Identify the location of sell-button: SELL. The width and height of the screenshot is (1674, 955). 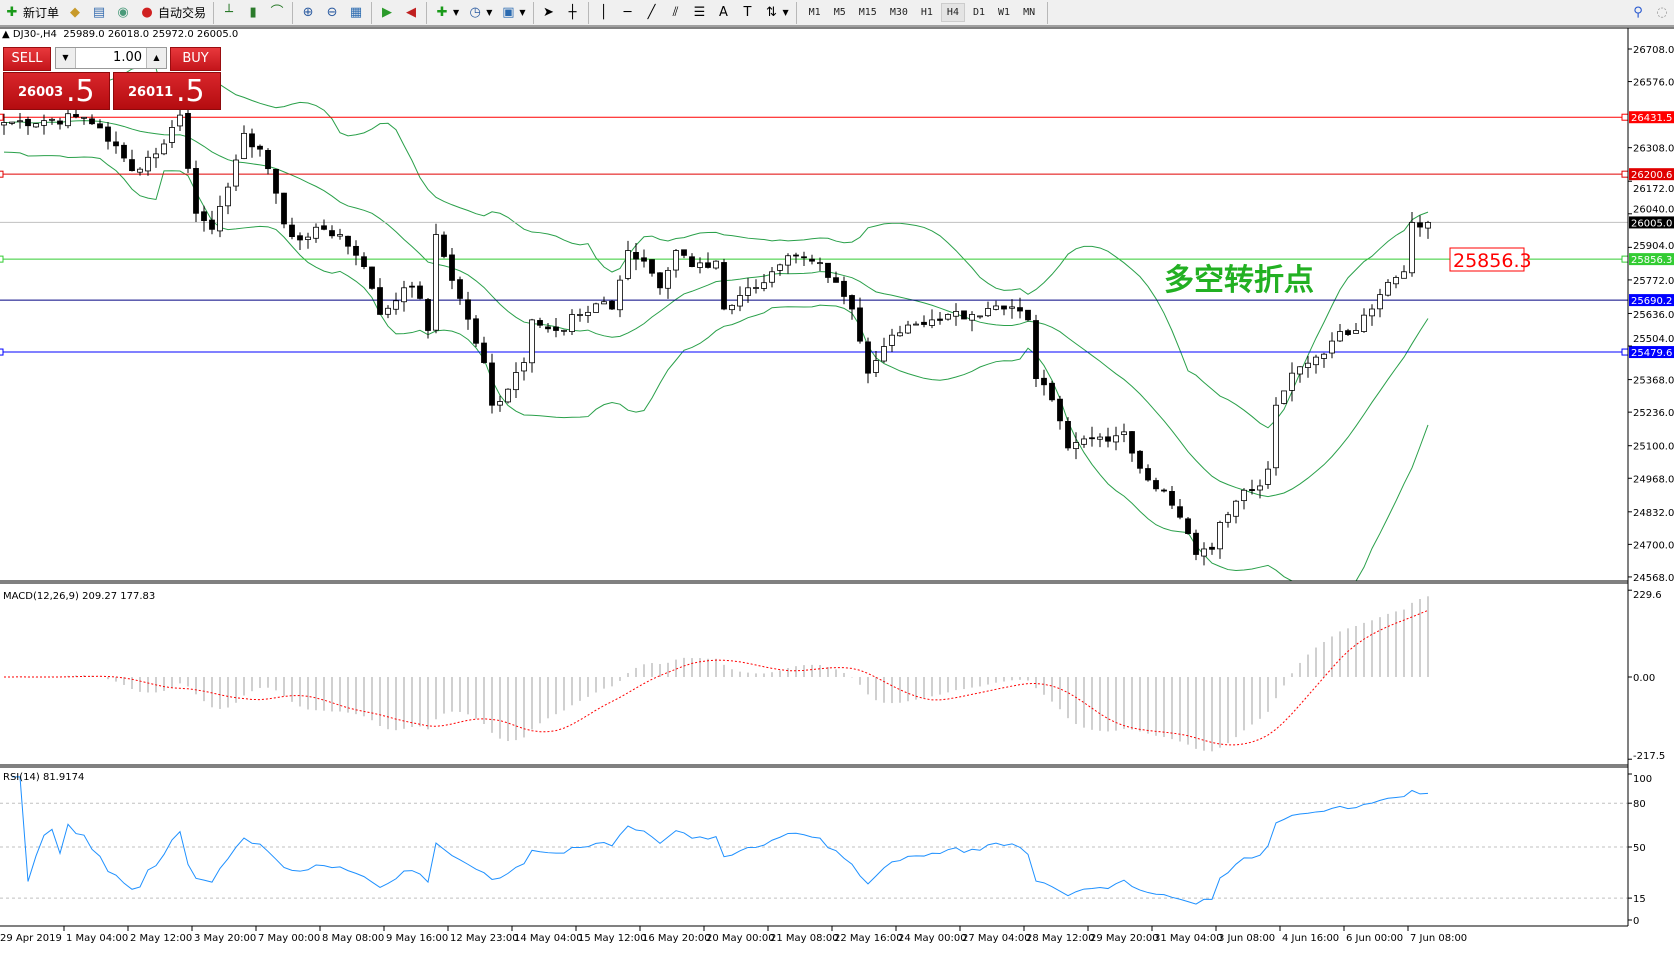
(27, 59).